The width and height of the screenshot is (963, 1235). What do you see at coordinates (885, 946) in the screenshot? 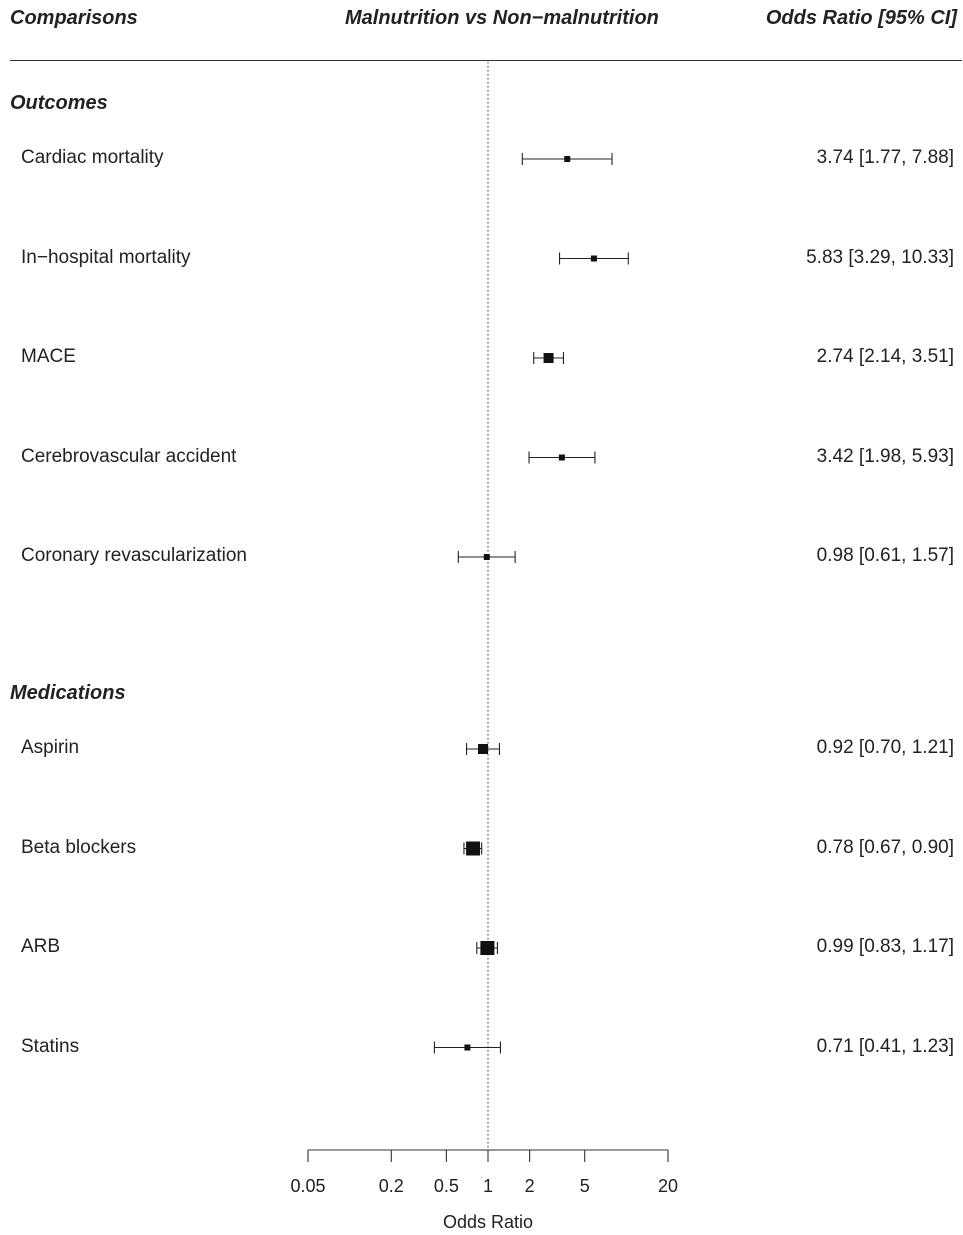
I see `row-estimate-text: 0.99 [0.83, 1.17]` at bounding box center [885, 946].